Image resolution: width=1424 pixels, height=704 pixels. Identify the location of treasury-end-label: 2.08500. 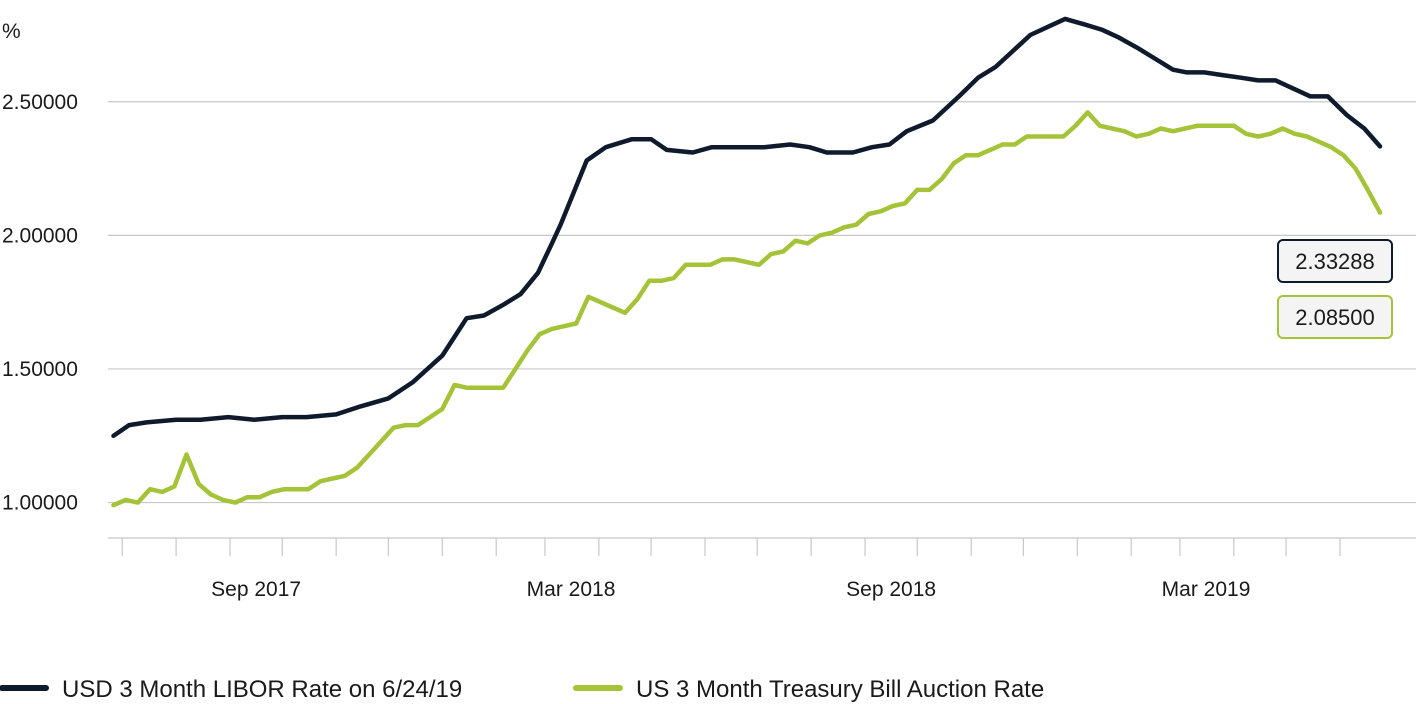
(1335, 317).